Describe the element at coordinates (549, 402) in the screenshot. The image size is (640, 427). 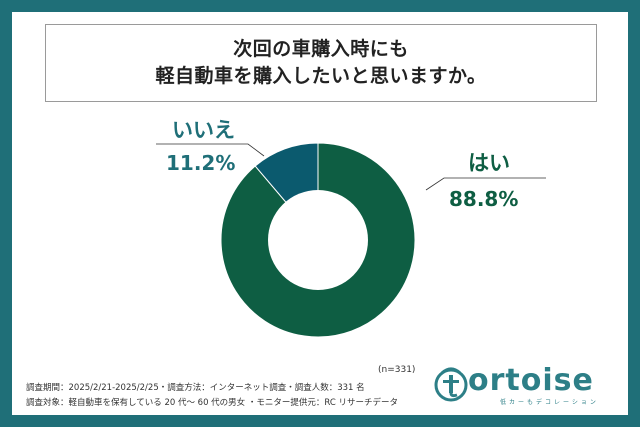
I see `logo-tagline: 低カーもデコレーション` at that location.